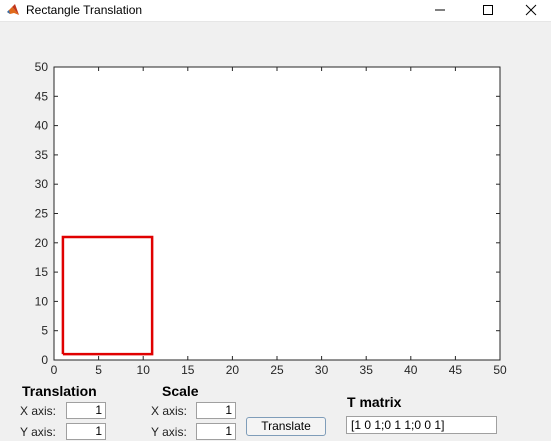 The width and height of the screenshot is (551, 441). I want to click on x-tick-label: 20, so click(233, 370).